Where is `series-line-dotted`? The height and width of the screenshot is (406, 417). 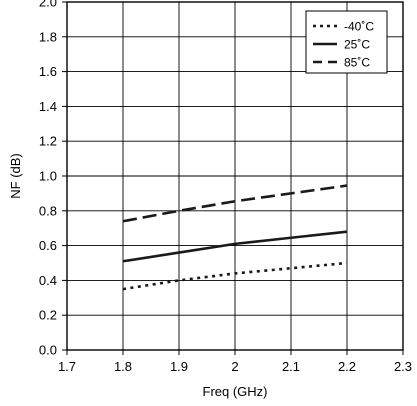 series-line-dotted is located at coordinates (235, 276).